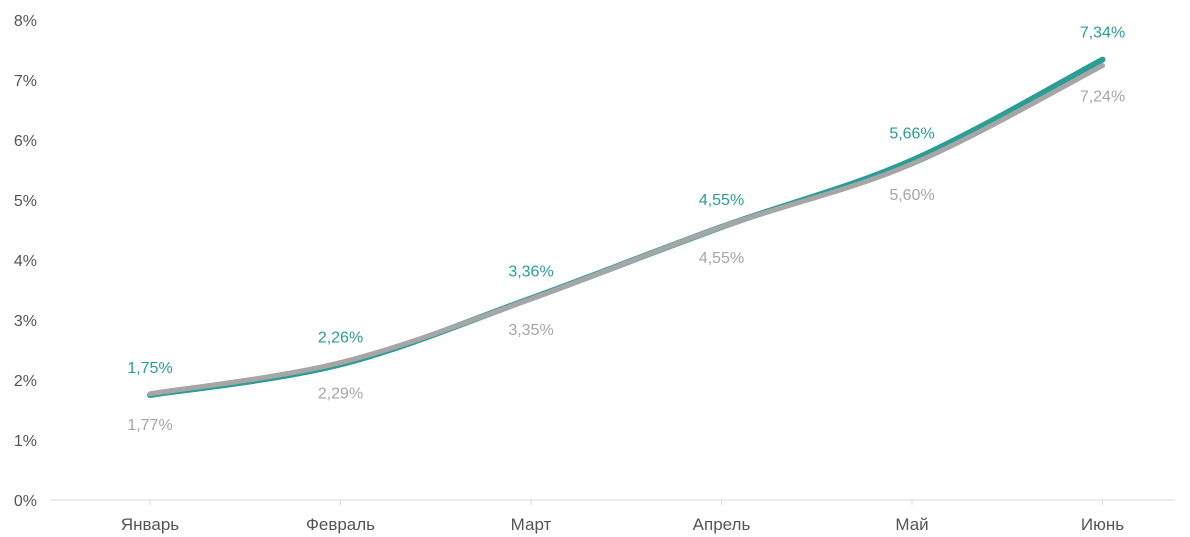 The width and height of the screenshot is (1190, 537). What do you see at coordinates (1102, 97) in the screenshot?
I see `data-label-series-2: 7,24%` at bounding box center [1102, 97].